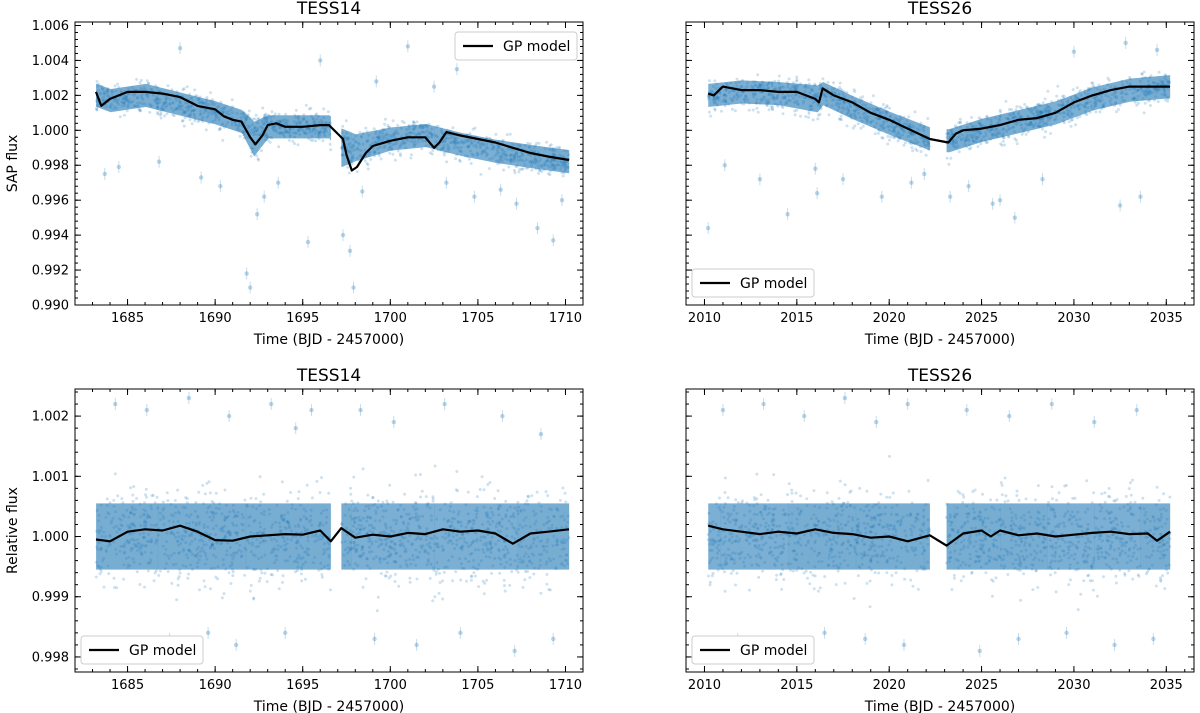 Image resolution: width=1200 pixels, height=713 pixels. I want to click on gp-model-line, so click(332, 131).